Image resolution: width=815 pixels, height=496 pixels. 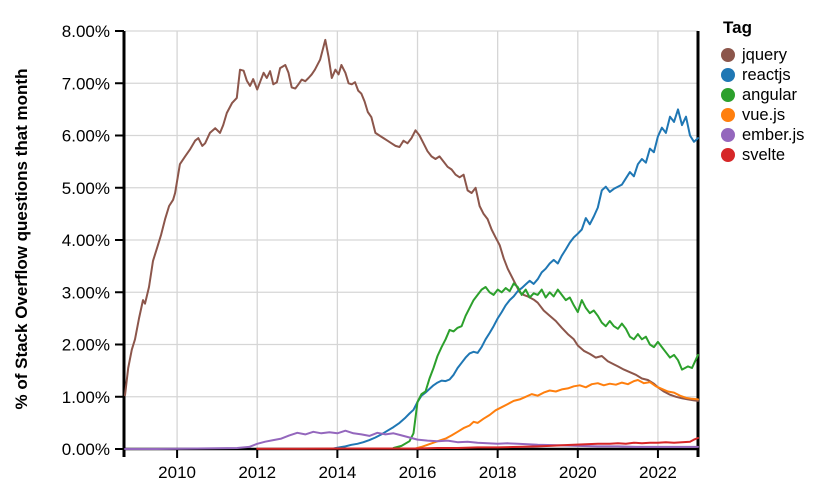 What do you see at coordinates (737, 27) in the screenshot?
I see `legend-title: Tag` at bounding box center [737, 27].